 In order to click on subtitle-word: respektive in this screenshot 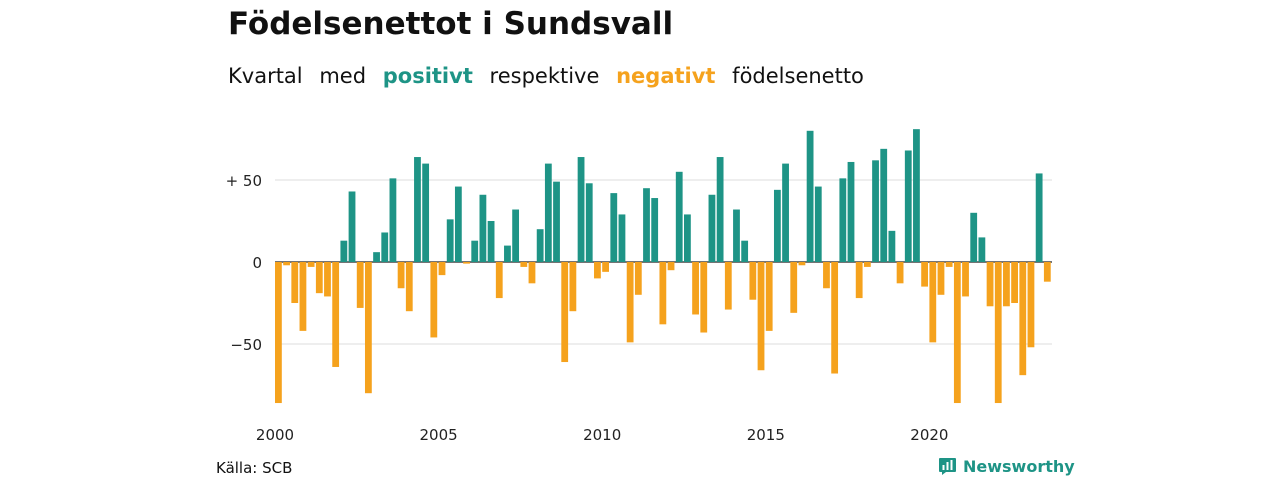, I will do `click(544, 76)`.